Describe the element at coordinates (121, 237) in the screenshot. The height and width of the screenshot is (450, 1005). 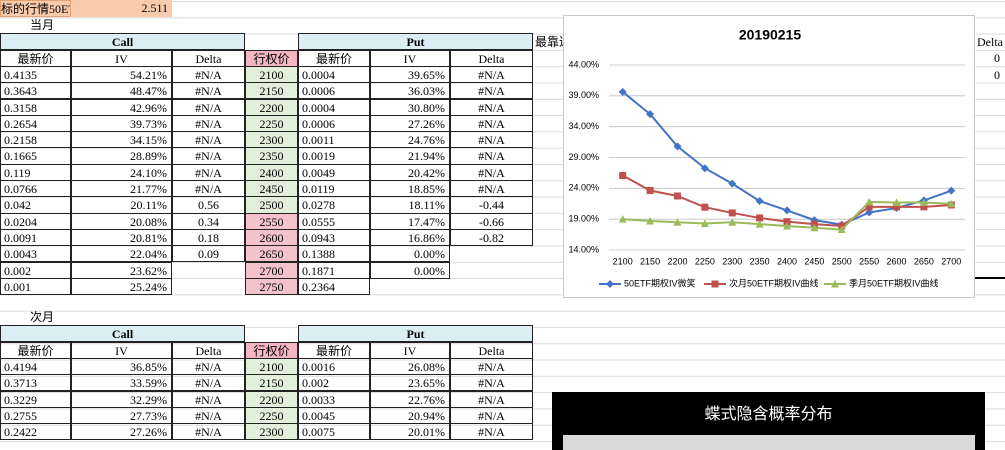
I see `table-cell: 20.81%` at that location.